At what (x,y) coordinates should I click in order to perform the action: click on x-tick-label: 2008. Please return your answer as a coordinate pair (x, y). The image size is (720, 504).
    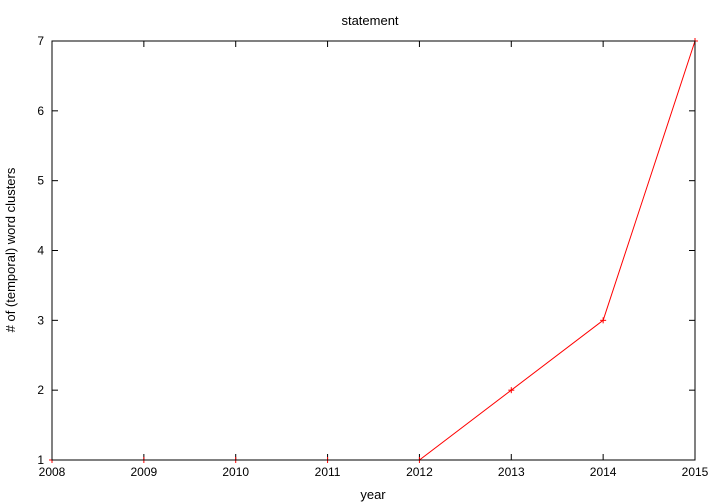
    Looking at the image, I should click on (52, 472).